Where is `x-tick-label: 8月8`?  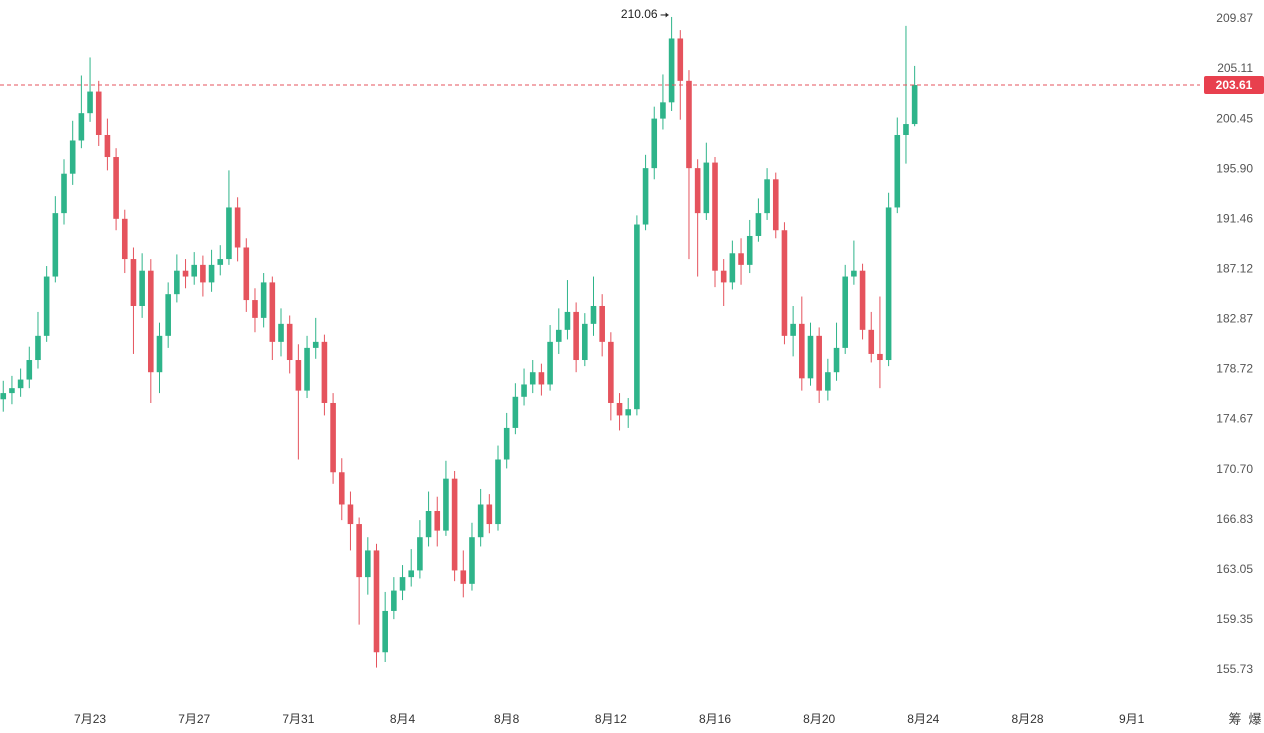
x-tick-label: 8月8 is located at coordinates (507, 719).